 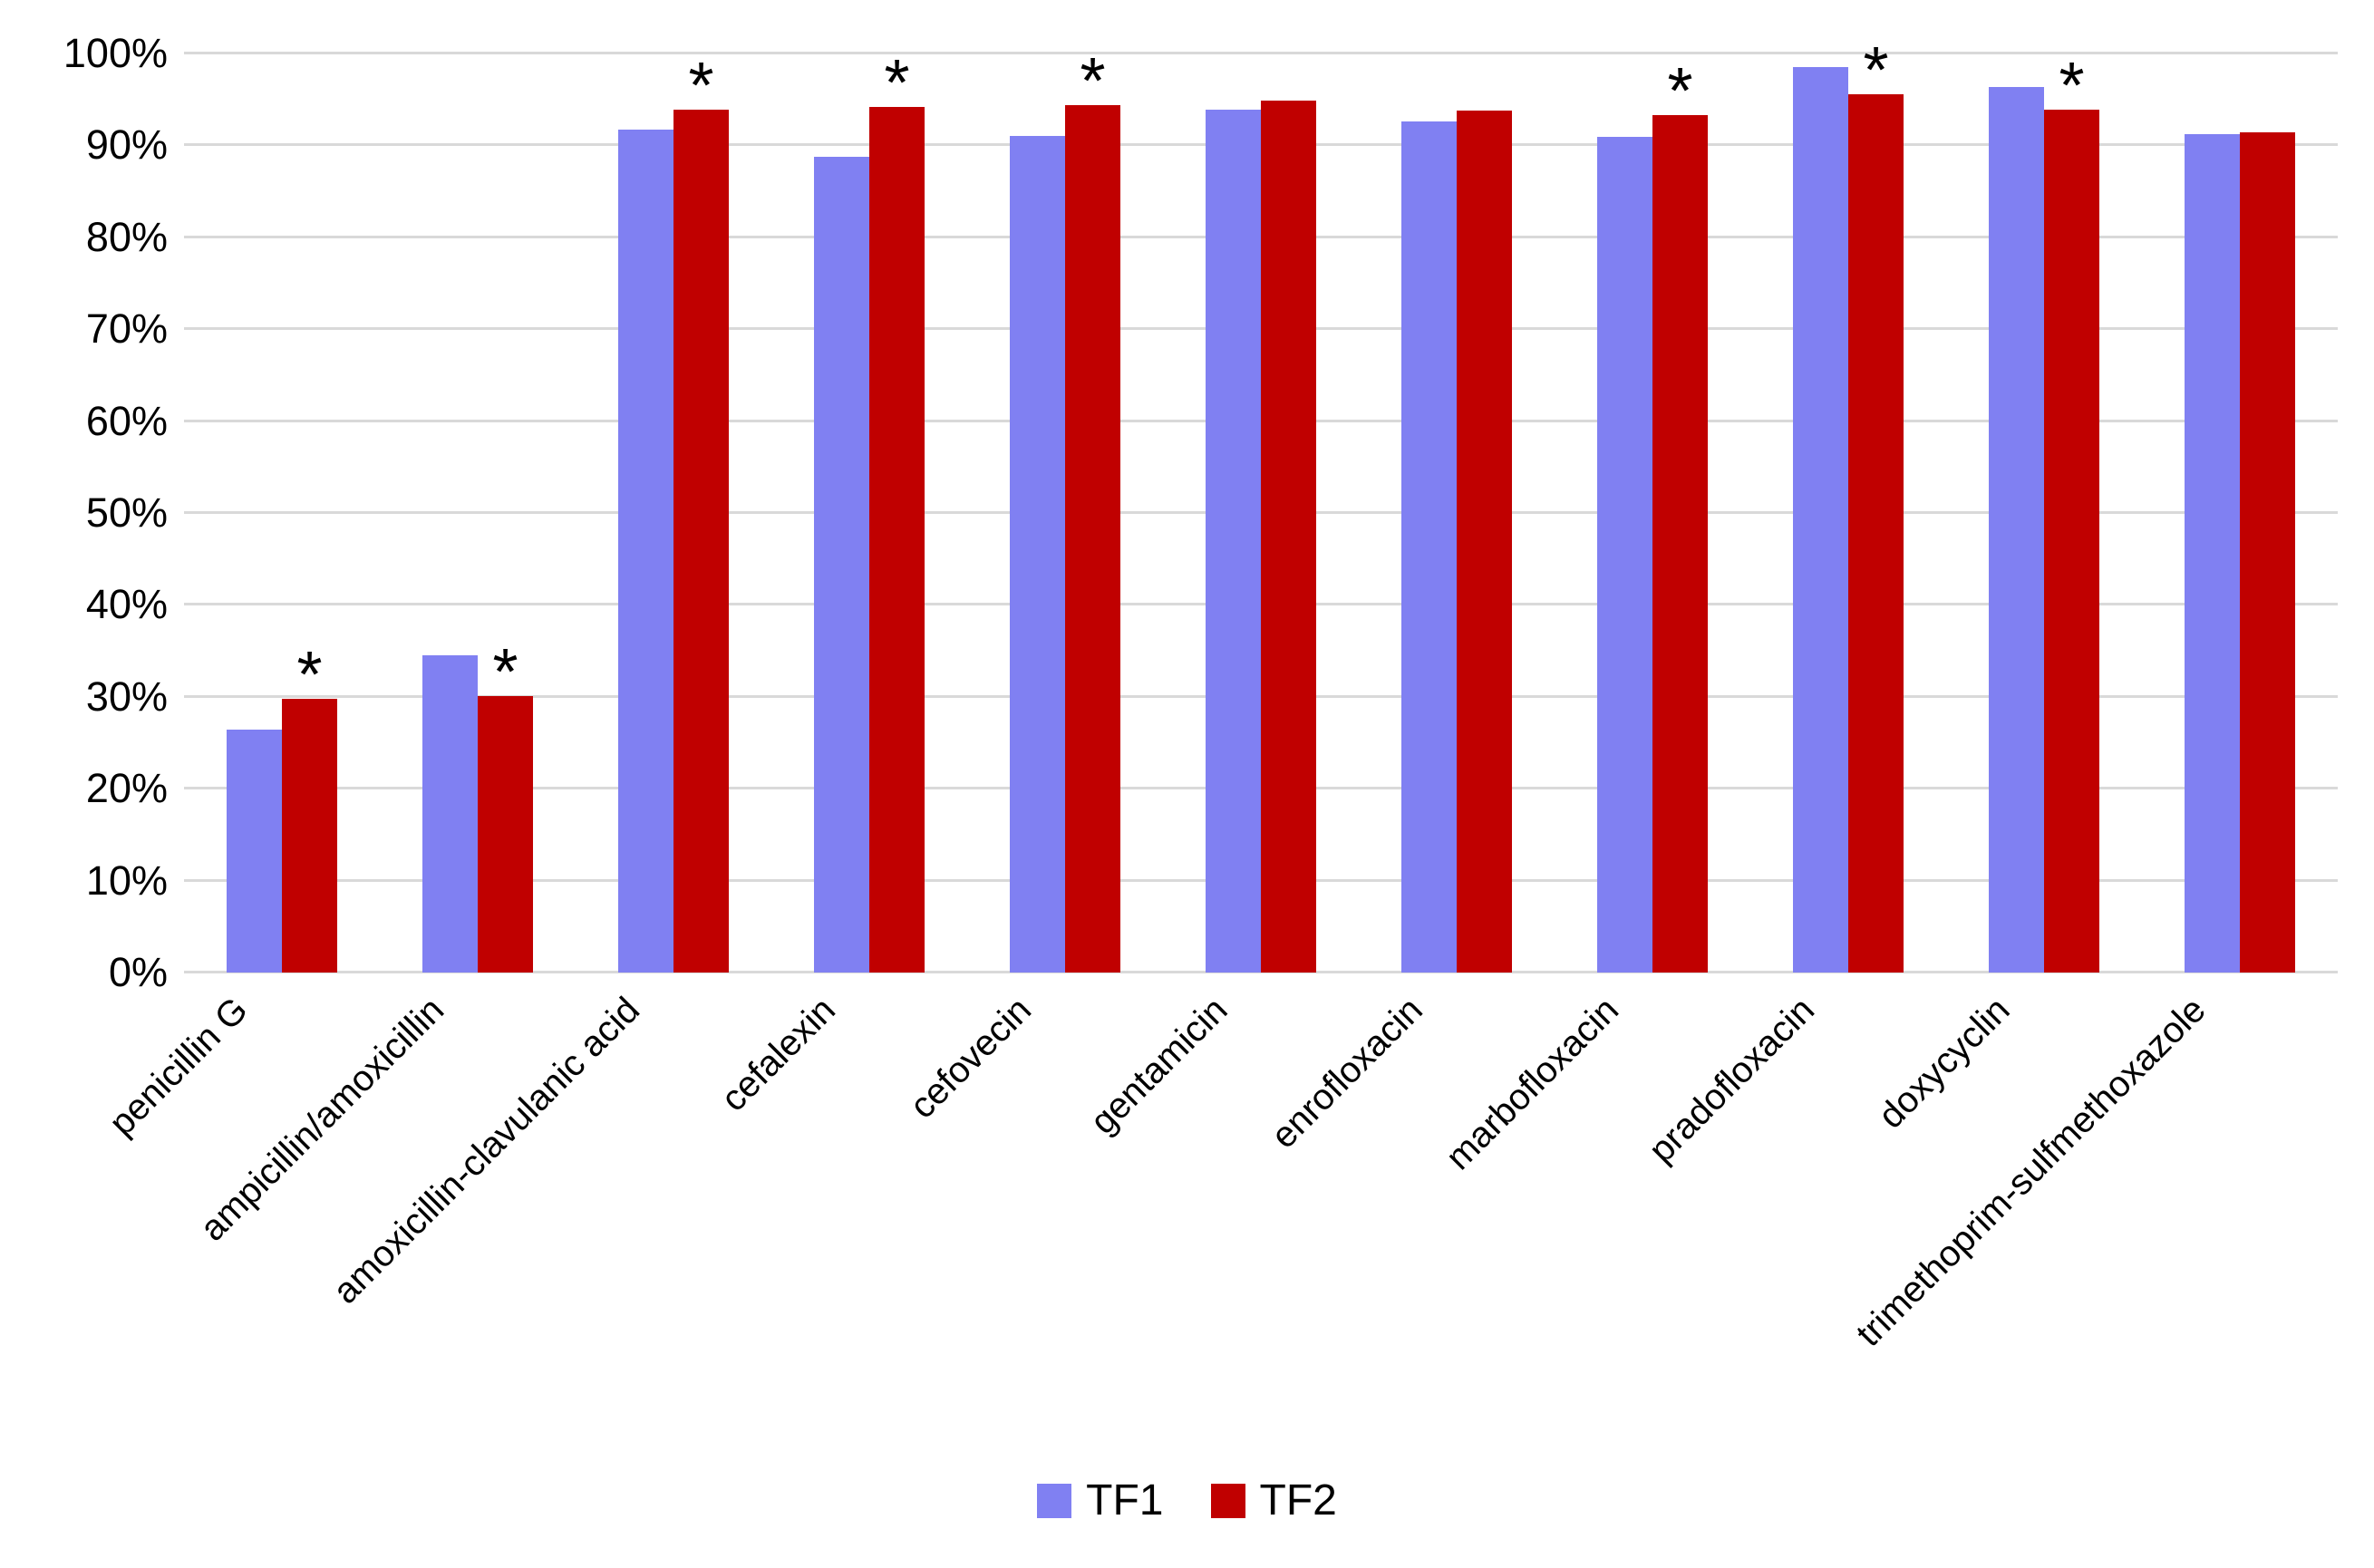 What do you see at coordinates (645, 551) in the screenshot?
I see `bar-tf1-amoxicillin-clavulanic-acid` at bounding box center [645, 551].